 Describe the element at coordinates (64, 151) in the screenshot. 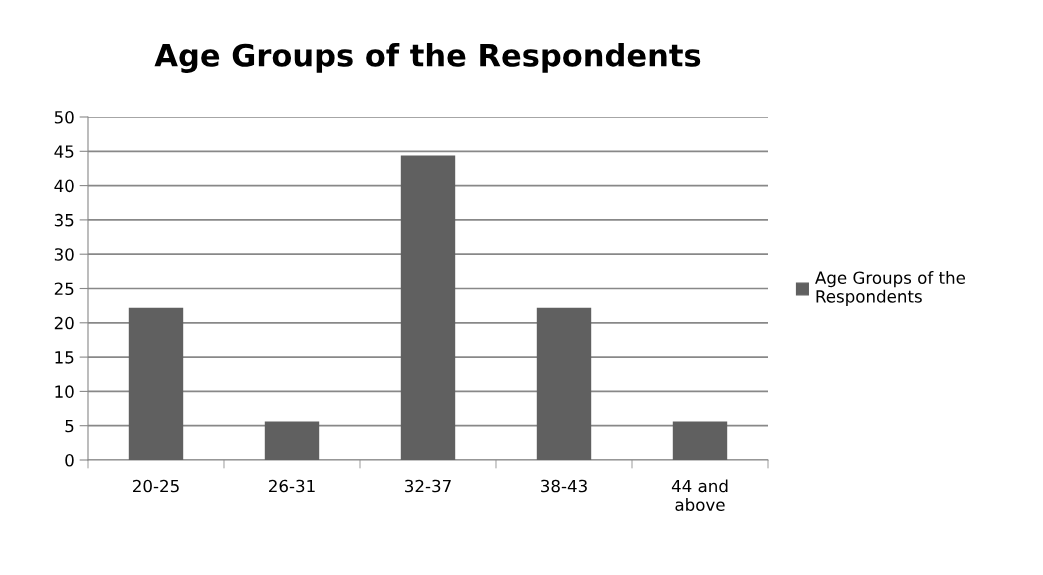

I see `y-tick-label: 45` at that location.